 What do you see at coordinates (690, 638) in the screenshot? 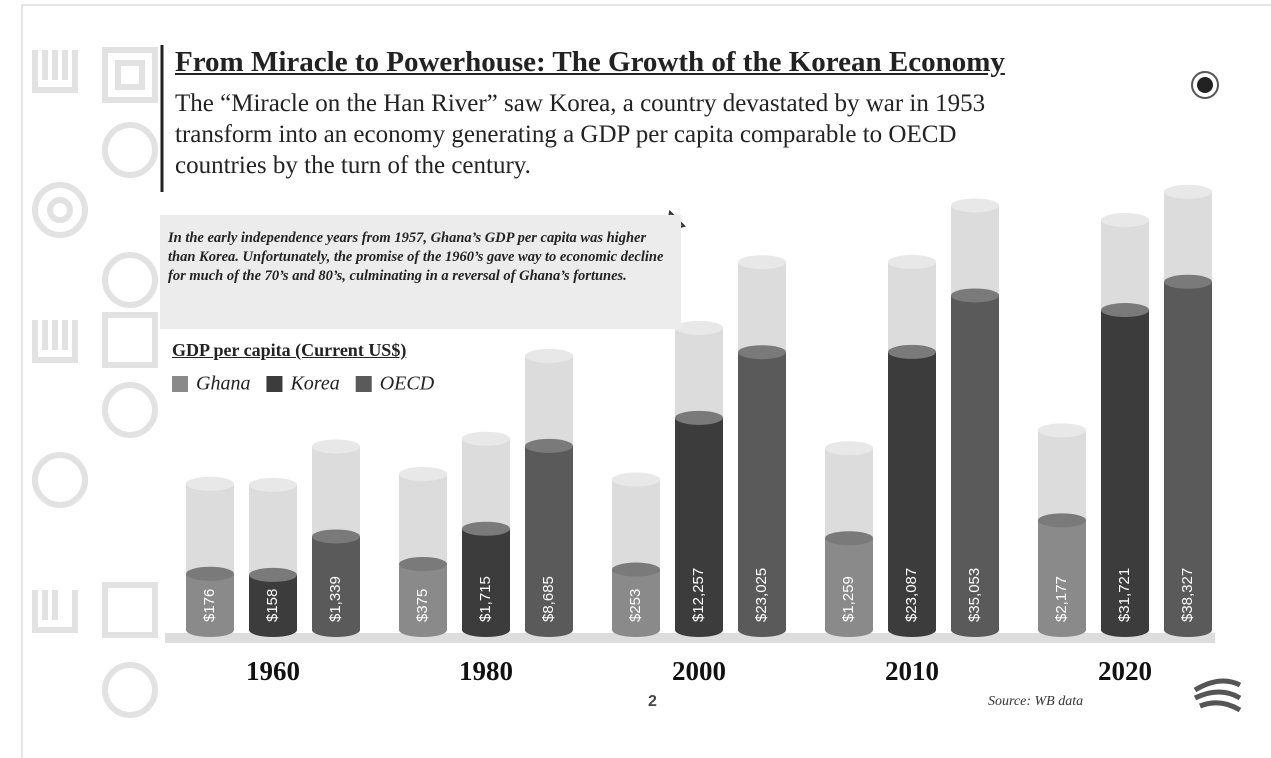
I see `baseline` at bounding box center [690, 638].